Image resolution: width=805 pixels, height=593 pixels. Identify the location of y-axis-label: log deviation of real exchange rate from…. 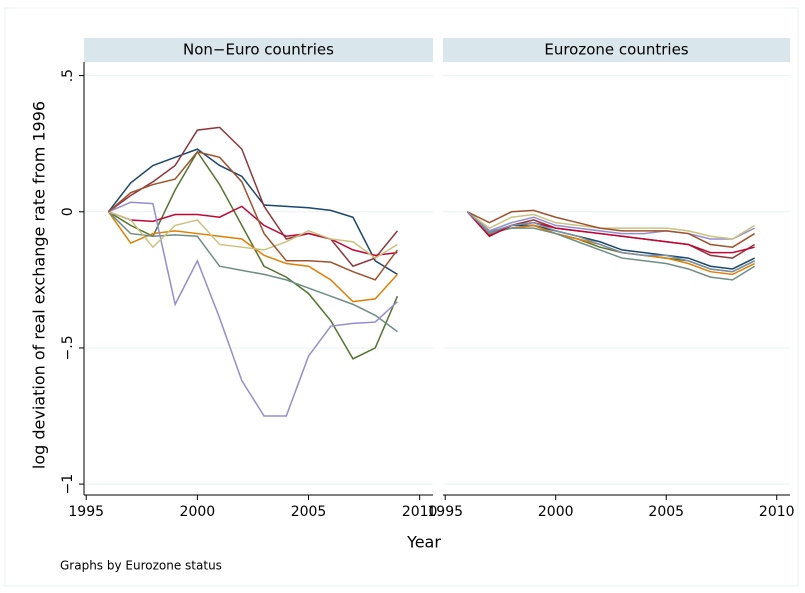
(39, 285).